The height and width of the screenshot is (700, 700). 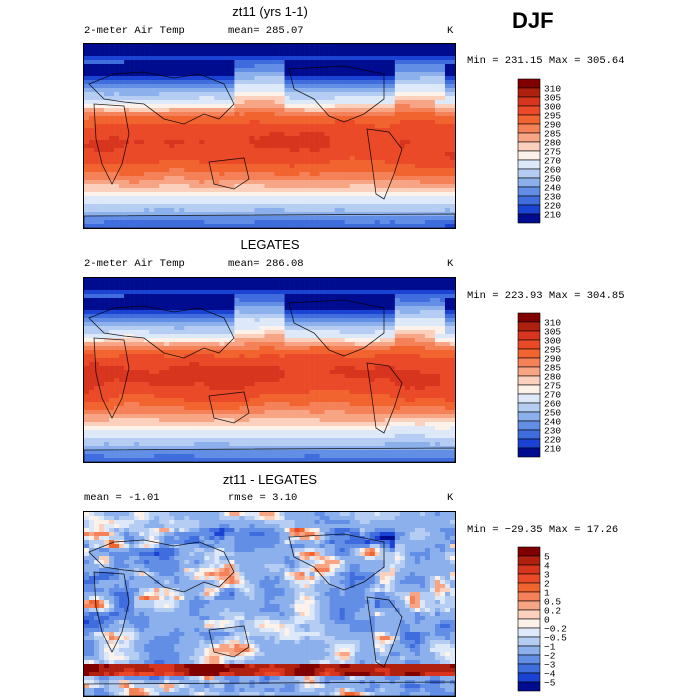 I want to click on panel-1-title: zt11 (yrs 1-1), so click(x=270, y=11).